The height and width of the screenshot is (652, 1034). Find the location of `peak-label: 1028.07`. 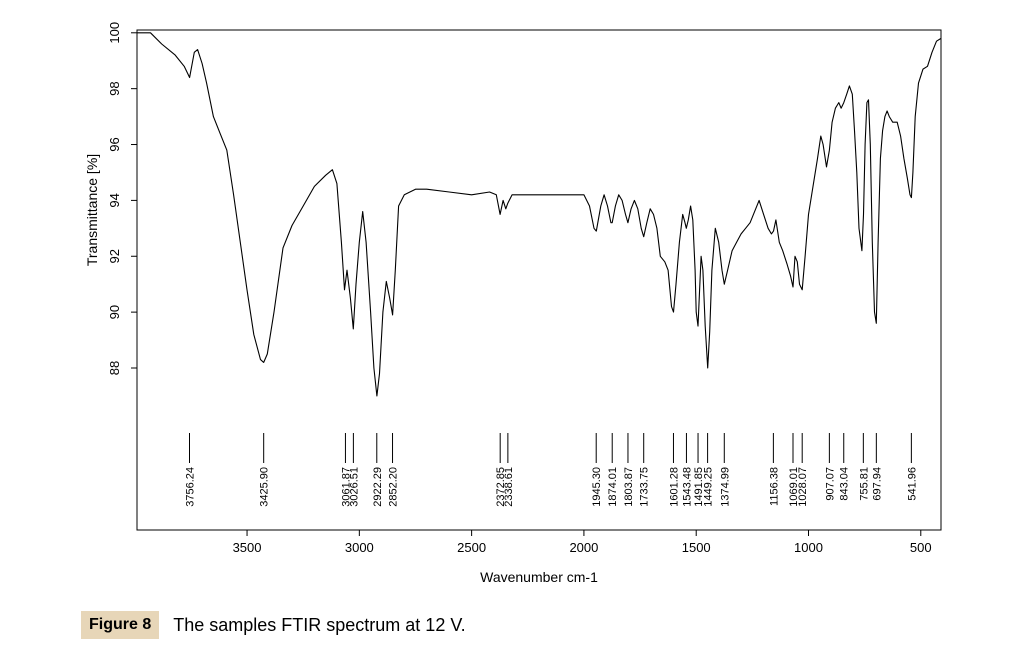

peak-label: 1028.07 is located at coordinates (803, 487).